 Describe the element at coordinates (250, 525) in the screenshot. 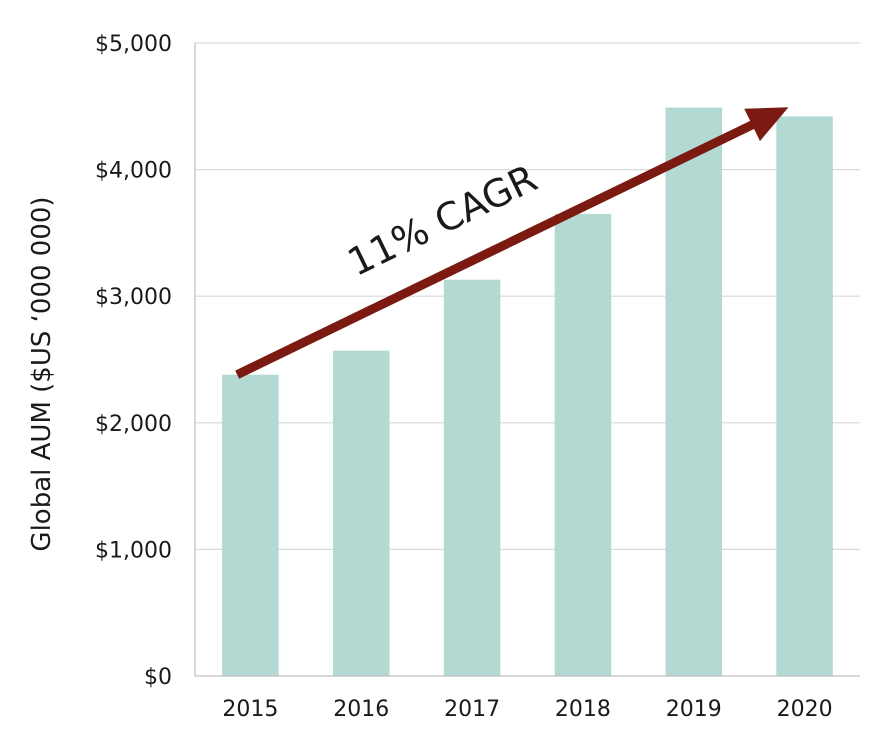

I see `bar-2015` at that location.